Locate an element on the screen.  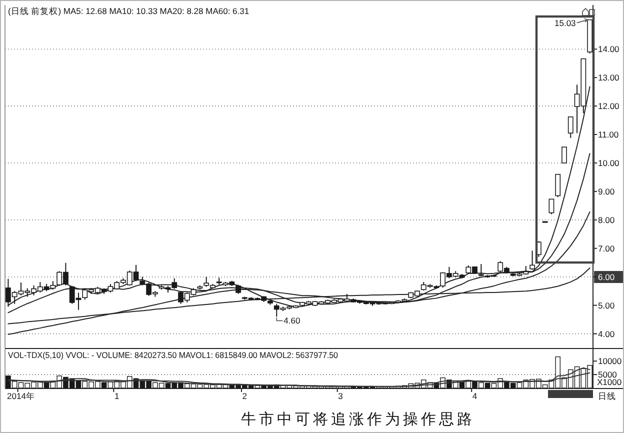
y-axis-title: X1000 is located at coordinates (609, 382).